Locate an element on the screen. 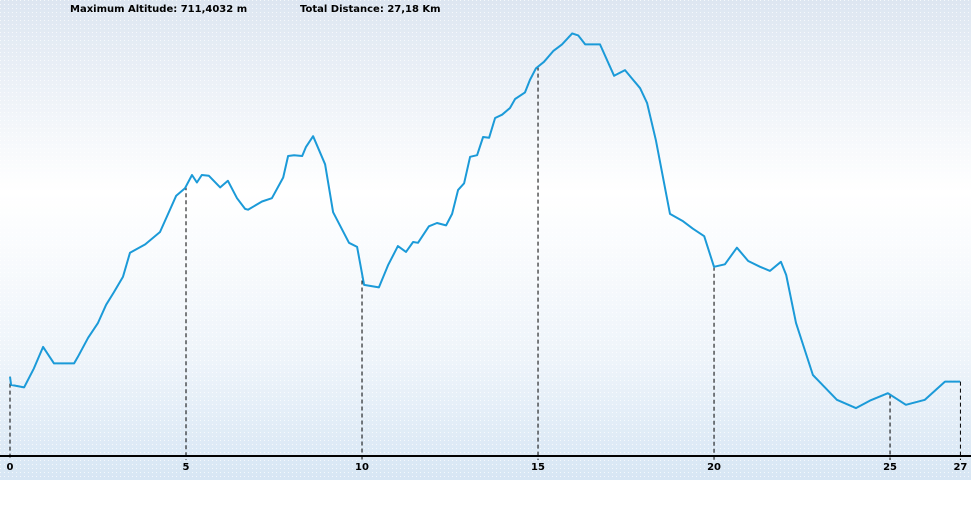  x-tick-label: 5 is located at coordinates (186, 467).